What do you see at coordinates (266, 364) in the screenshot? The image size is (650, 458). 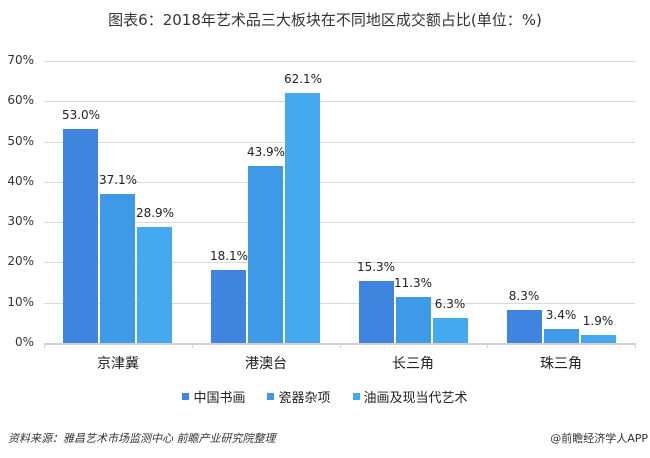 I see `x-category-label: 港澳台` at bounding box center [266, 364].